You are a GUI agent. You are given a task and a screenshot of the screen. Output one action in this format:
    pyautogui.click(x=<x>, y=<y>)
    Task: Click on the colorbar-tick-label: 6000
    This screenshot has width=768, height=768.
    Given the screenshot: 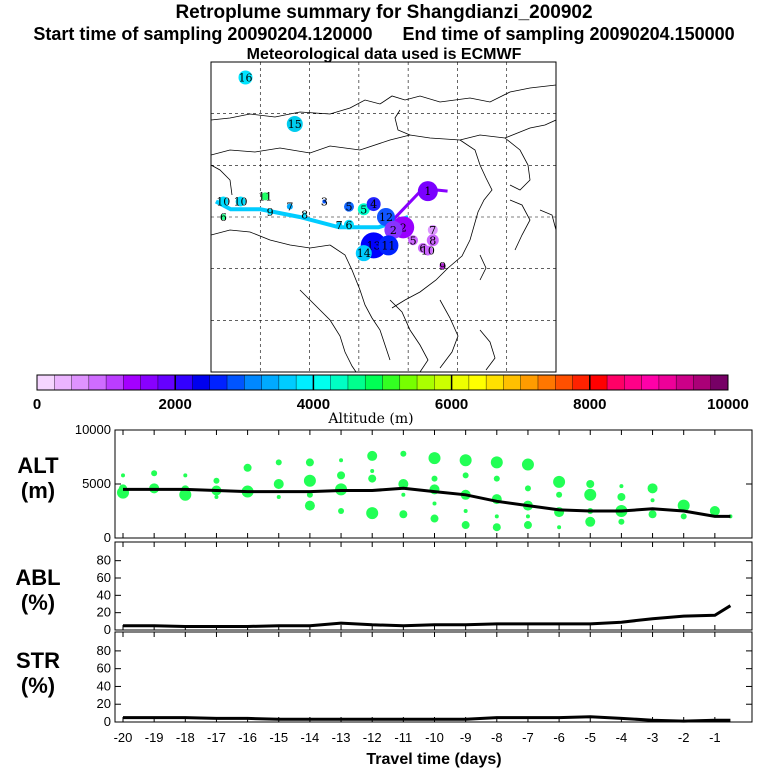 What is the action you would take?
    pyautogui.click(x=451, y=404)
    